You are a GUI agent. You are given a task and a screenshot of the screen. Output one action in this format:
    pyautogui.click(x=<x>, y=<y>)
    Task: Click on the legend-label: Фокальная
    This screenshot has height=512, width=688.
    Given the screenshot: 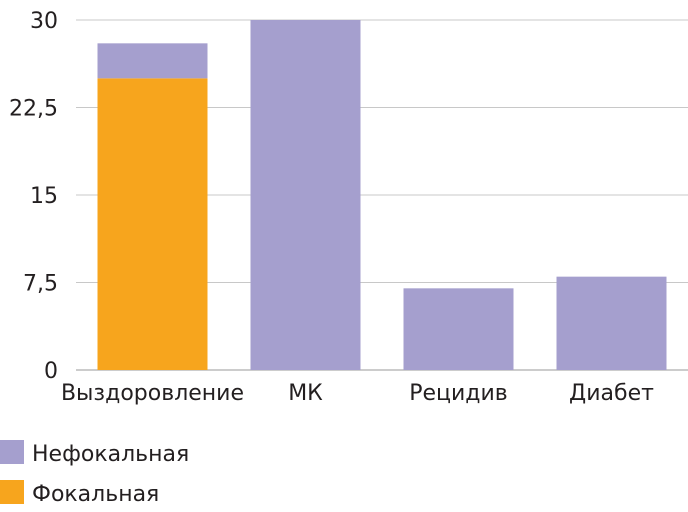 What is the action you would take?
    pyautogui.click(x=95, y=494)
    